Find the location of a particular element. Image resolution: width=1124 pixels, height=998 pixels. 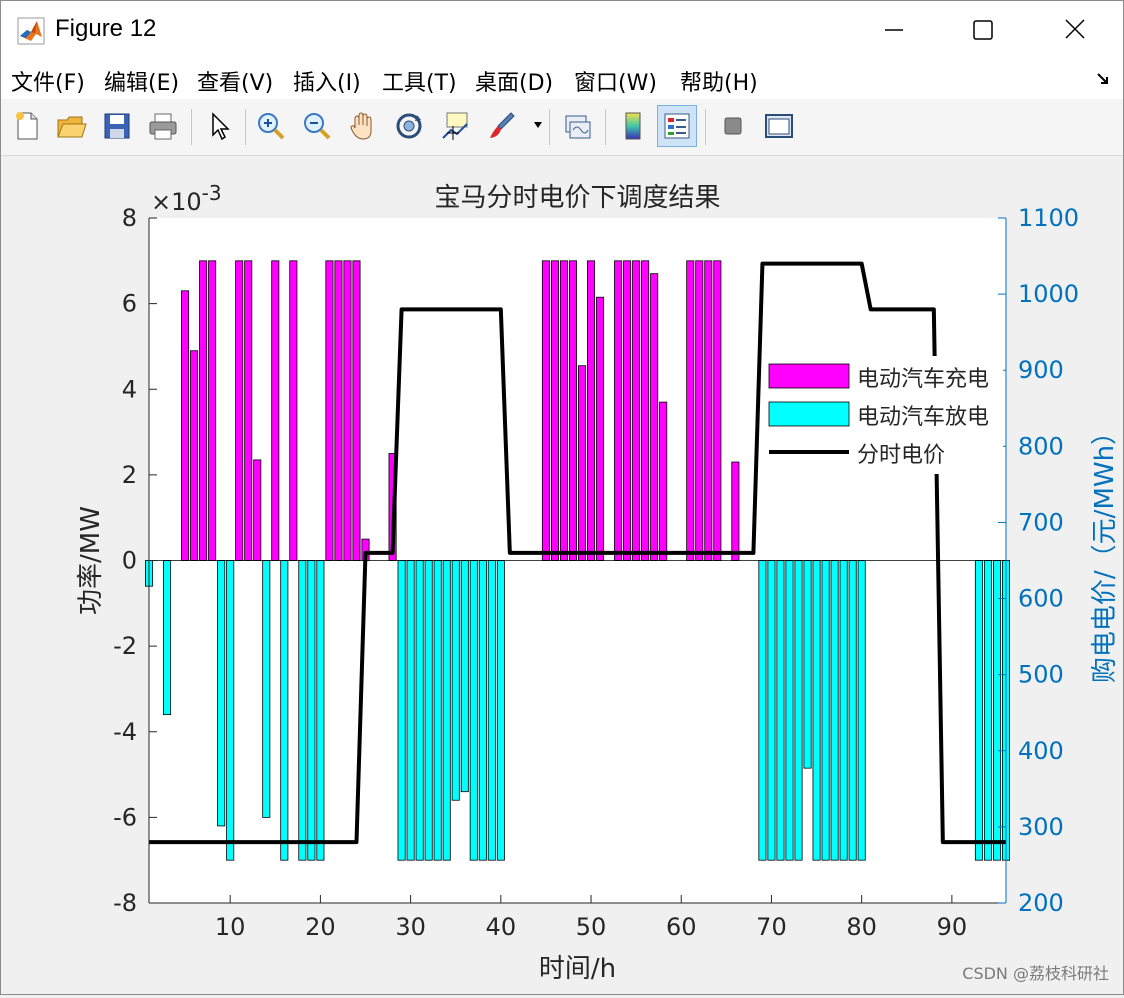

y-right-tick-label: 1000 is located at coordinates (1048, 294).